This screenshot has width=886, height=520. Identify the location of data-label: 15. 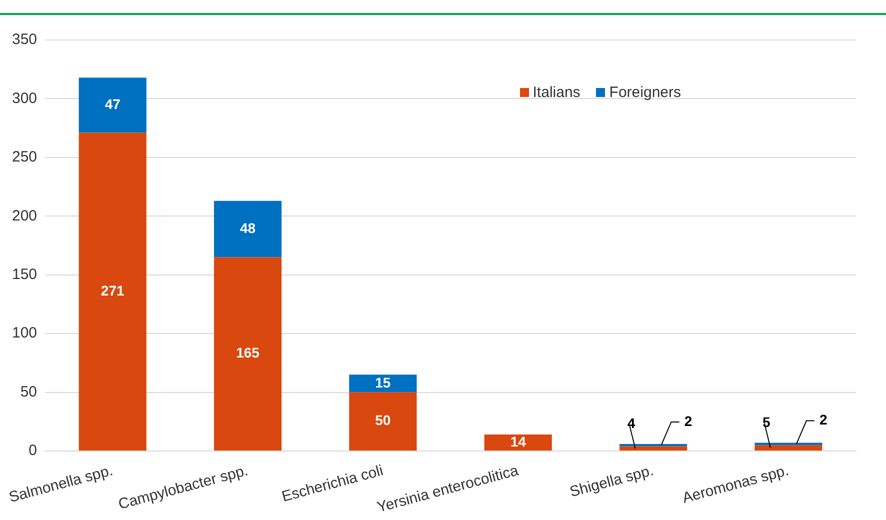
(383, 382).